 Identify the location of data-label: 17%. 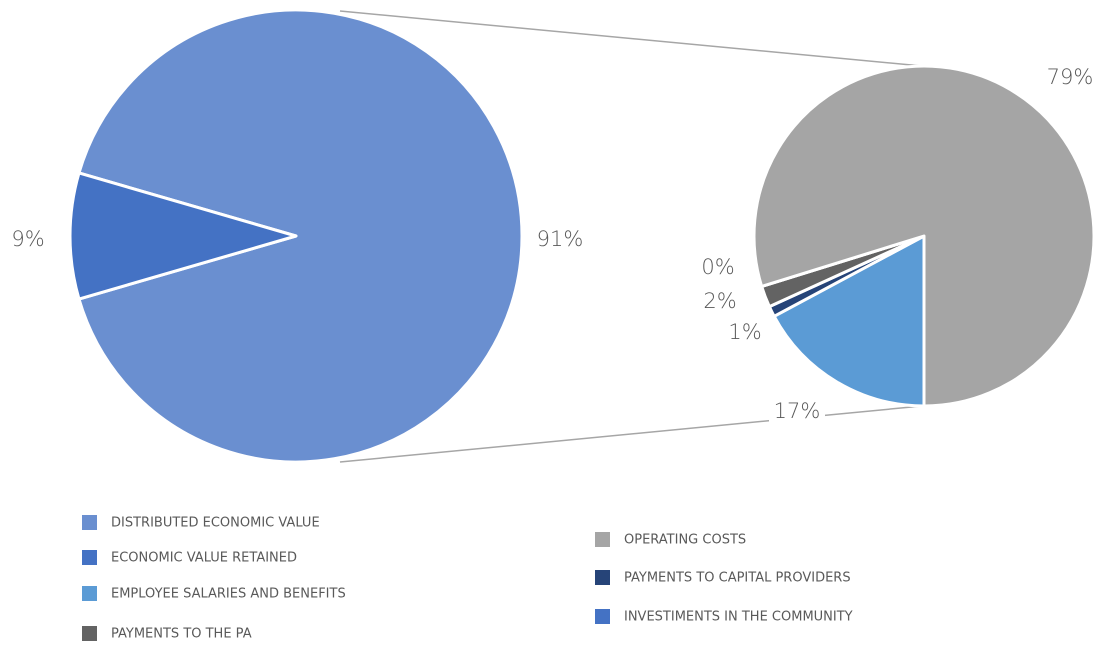
(797, 411).